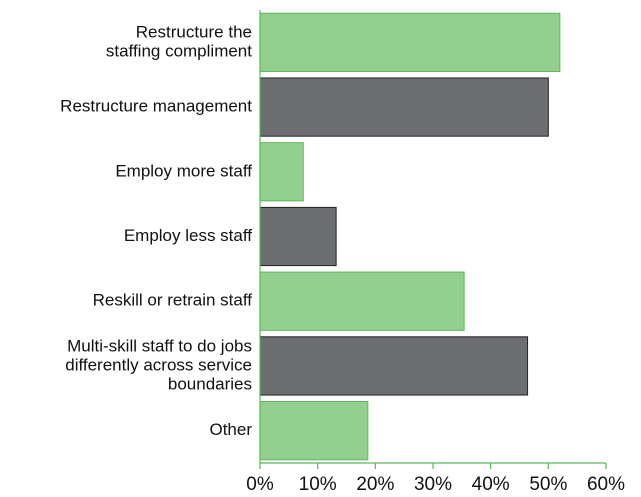  What do you see at coordinates (548, 484) in the screenshot?
I see `x-tick-label: 50%` at bounding box center [548, 484].